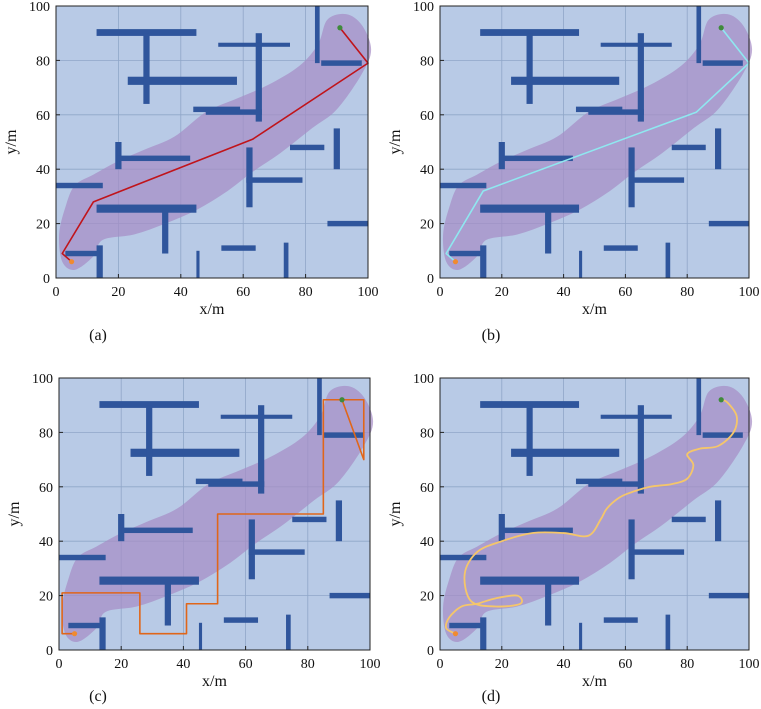 This screenshot has height=709, width=761. Describe the element at coordinates (98, 335) in the screenshot. I see `panel-caption: (a)` at that location.